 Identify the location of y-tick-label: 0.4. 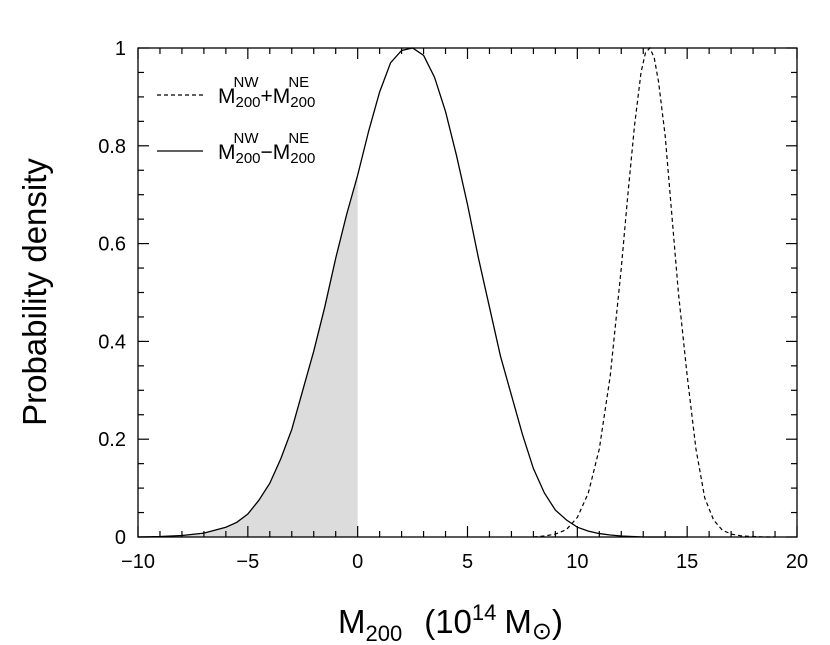
(112, 342).